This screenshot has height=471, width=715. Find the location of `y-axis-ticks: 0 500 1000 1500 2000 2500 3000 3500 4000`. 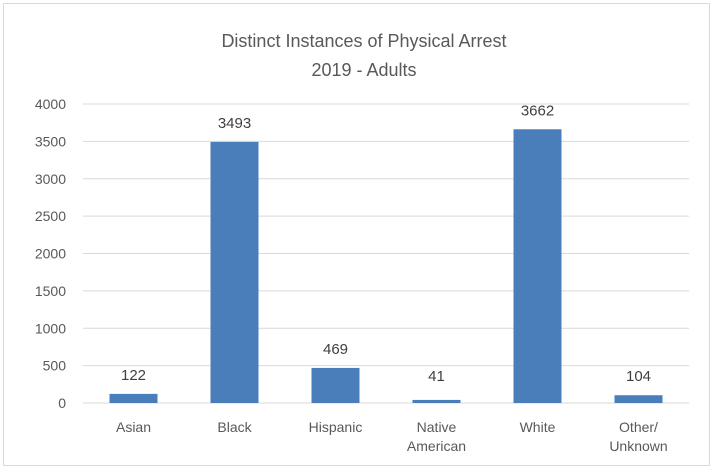

y-axis-ticks: 0 500 1000 1500 2000 2500 3000 3500 4000 is located at coordinates (50, 253).